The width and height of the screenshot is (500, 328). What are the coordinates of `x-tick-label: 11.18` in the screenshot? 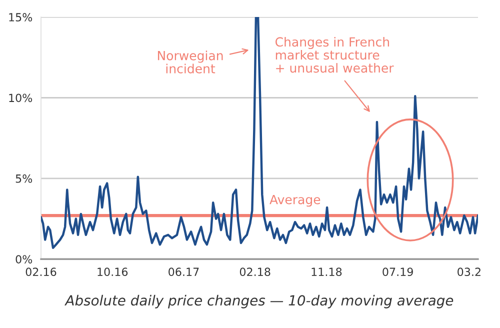 It's located at (327, 272).